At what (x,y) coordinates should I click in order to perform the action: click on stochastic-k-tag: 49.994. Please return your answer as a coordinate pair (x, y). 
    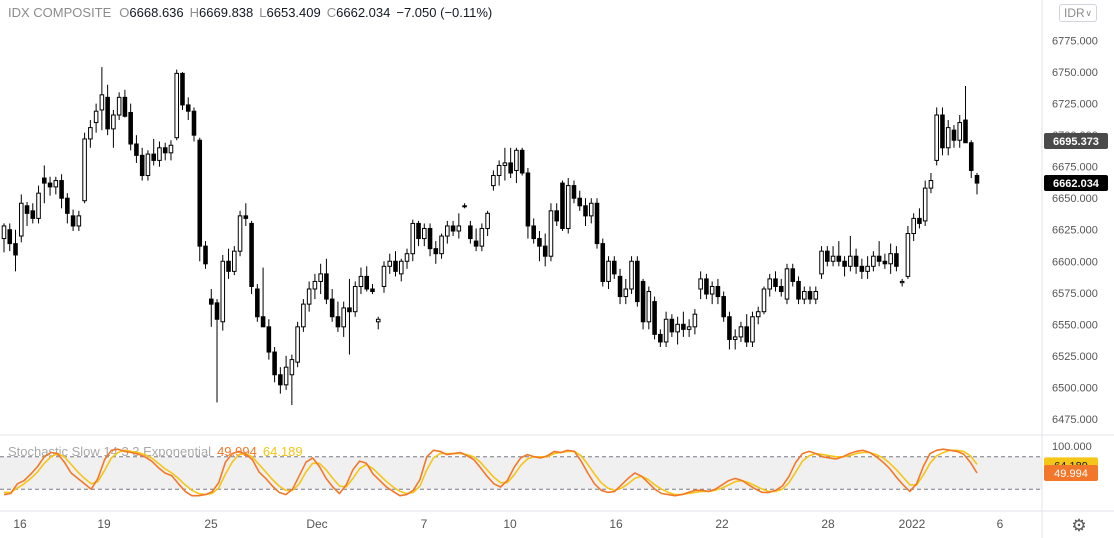
    Looking at the image, I should click on (1071, 473).